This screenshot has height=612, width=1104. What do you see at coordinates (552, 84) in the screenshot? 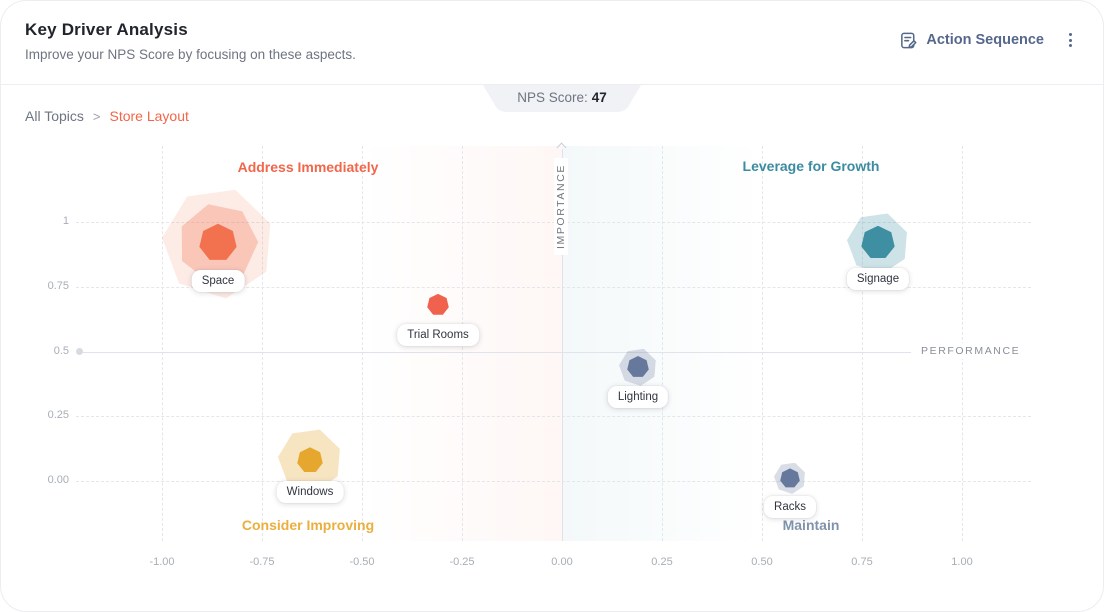
I see `header-divider` at bounding box center [552, 84].